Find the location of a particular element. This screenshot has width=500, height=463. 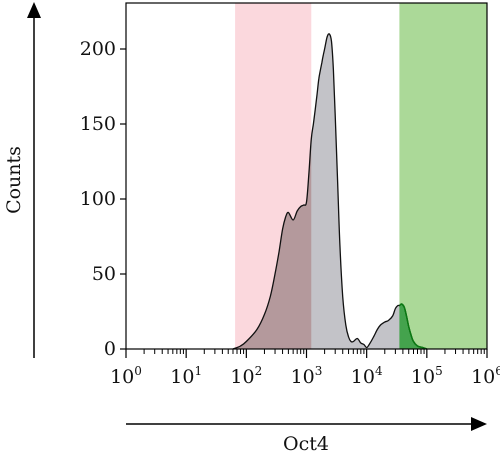

gate-region-green is located at coordinates (443, 176).